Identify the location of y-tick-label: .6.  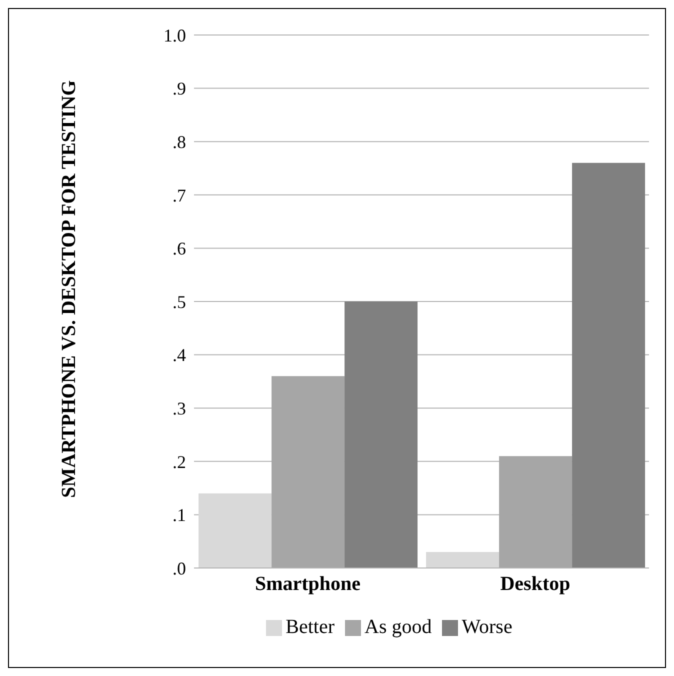
(179, 248).